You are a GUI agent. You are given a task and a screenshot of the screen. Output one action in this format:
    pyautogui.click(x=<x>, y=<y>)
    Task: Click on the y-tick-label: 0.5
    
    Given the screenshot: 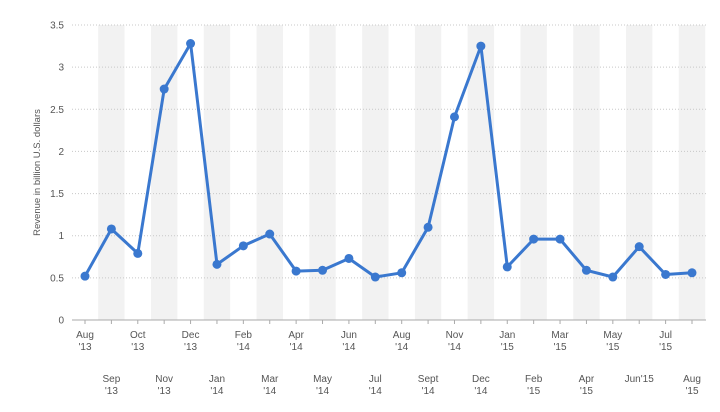 What is the action you would take?
    pyautogui.click(x=57, y=278)
    